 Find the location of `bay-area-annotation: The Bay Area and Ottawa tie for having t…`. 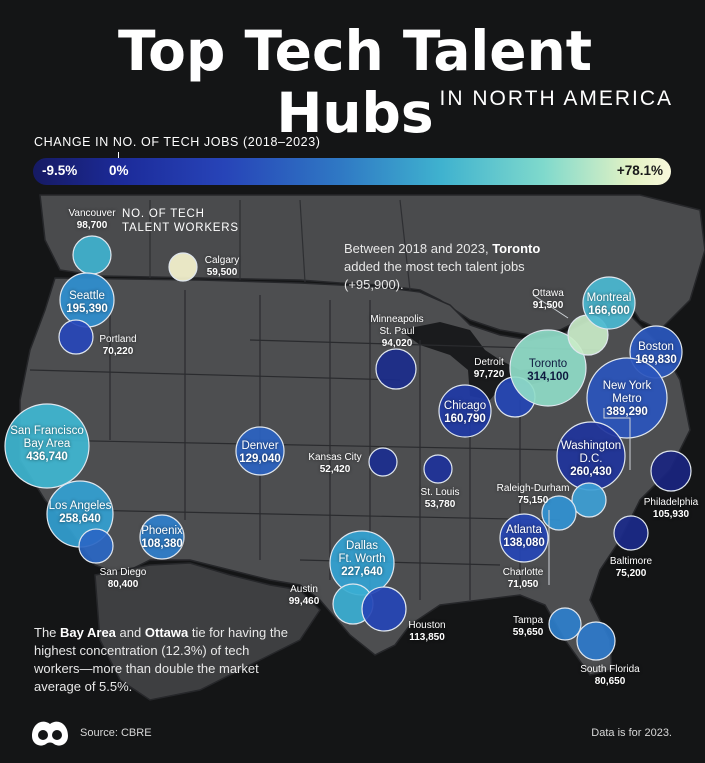

bay-area-annotation: The Bay Area and Ottawa tie for having t… is located at coordinates (165, 660).